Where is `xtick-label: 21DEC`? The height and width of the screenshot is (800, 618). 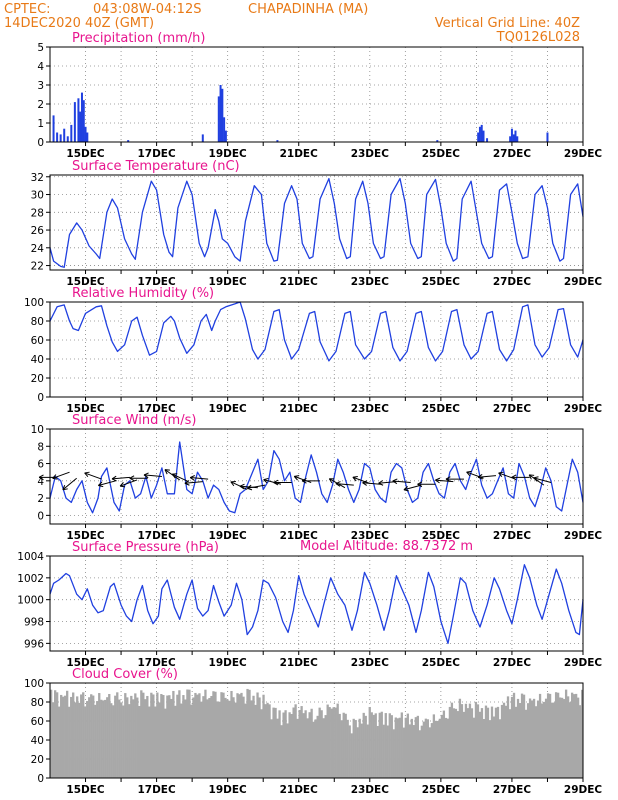 xtick-label: 21DEC is located at coordinates (299, 663).